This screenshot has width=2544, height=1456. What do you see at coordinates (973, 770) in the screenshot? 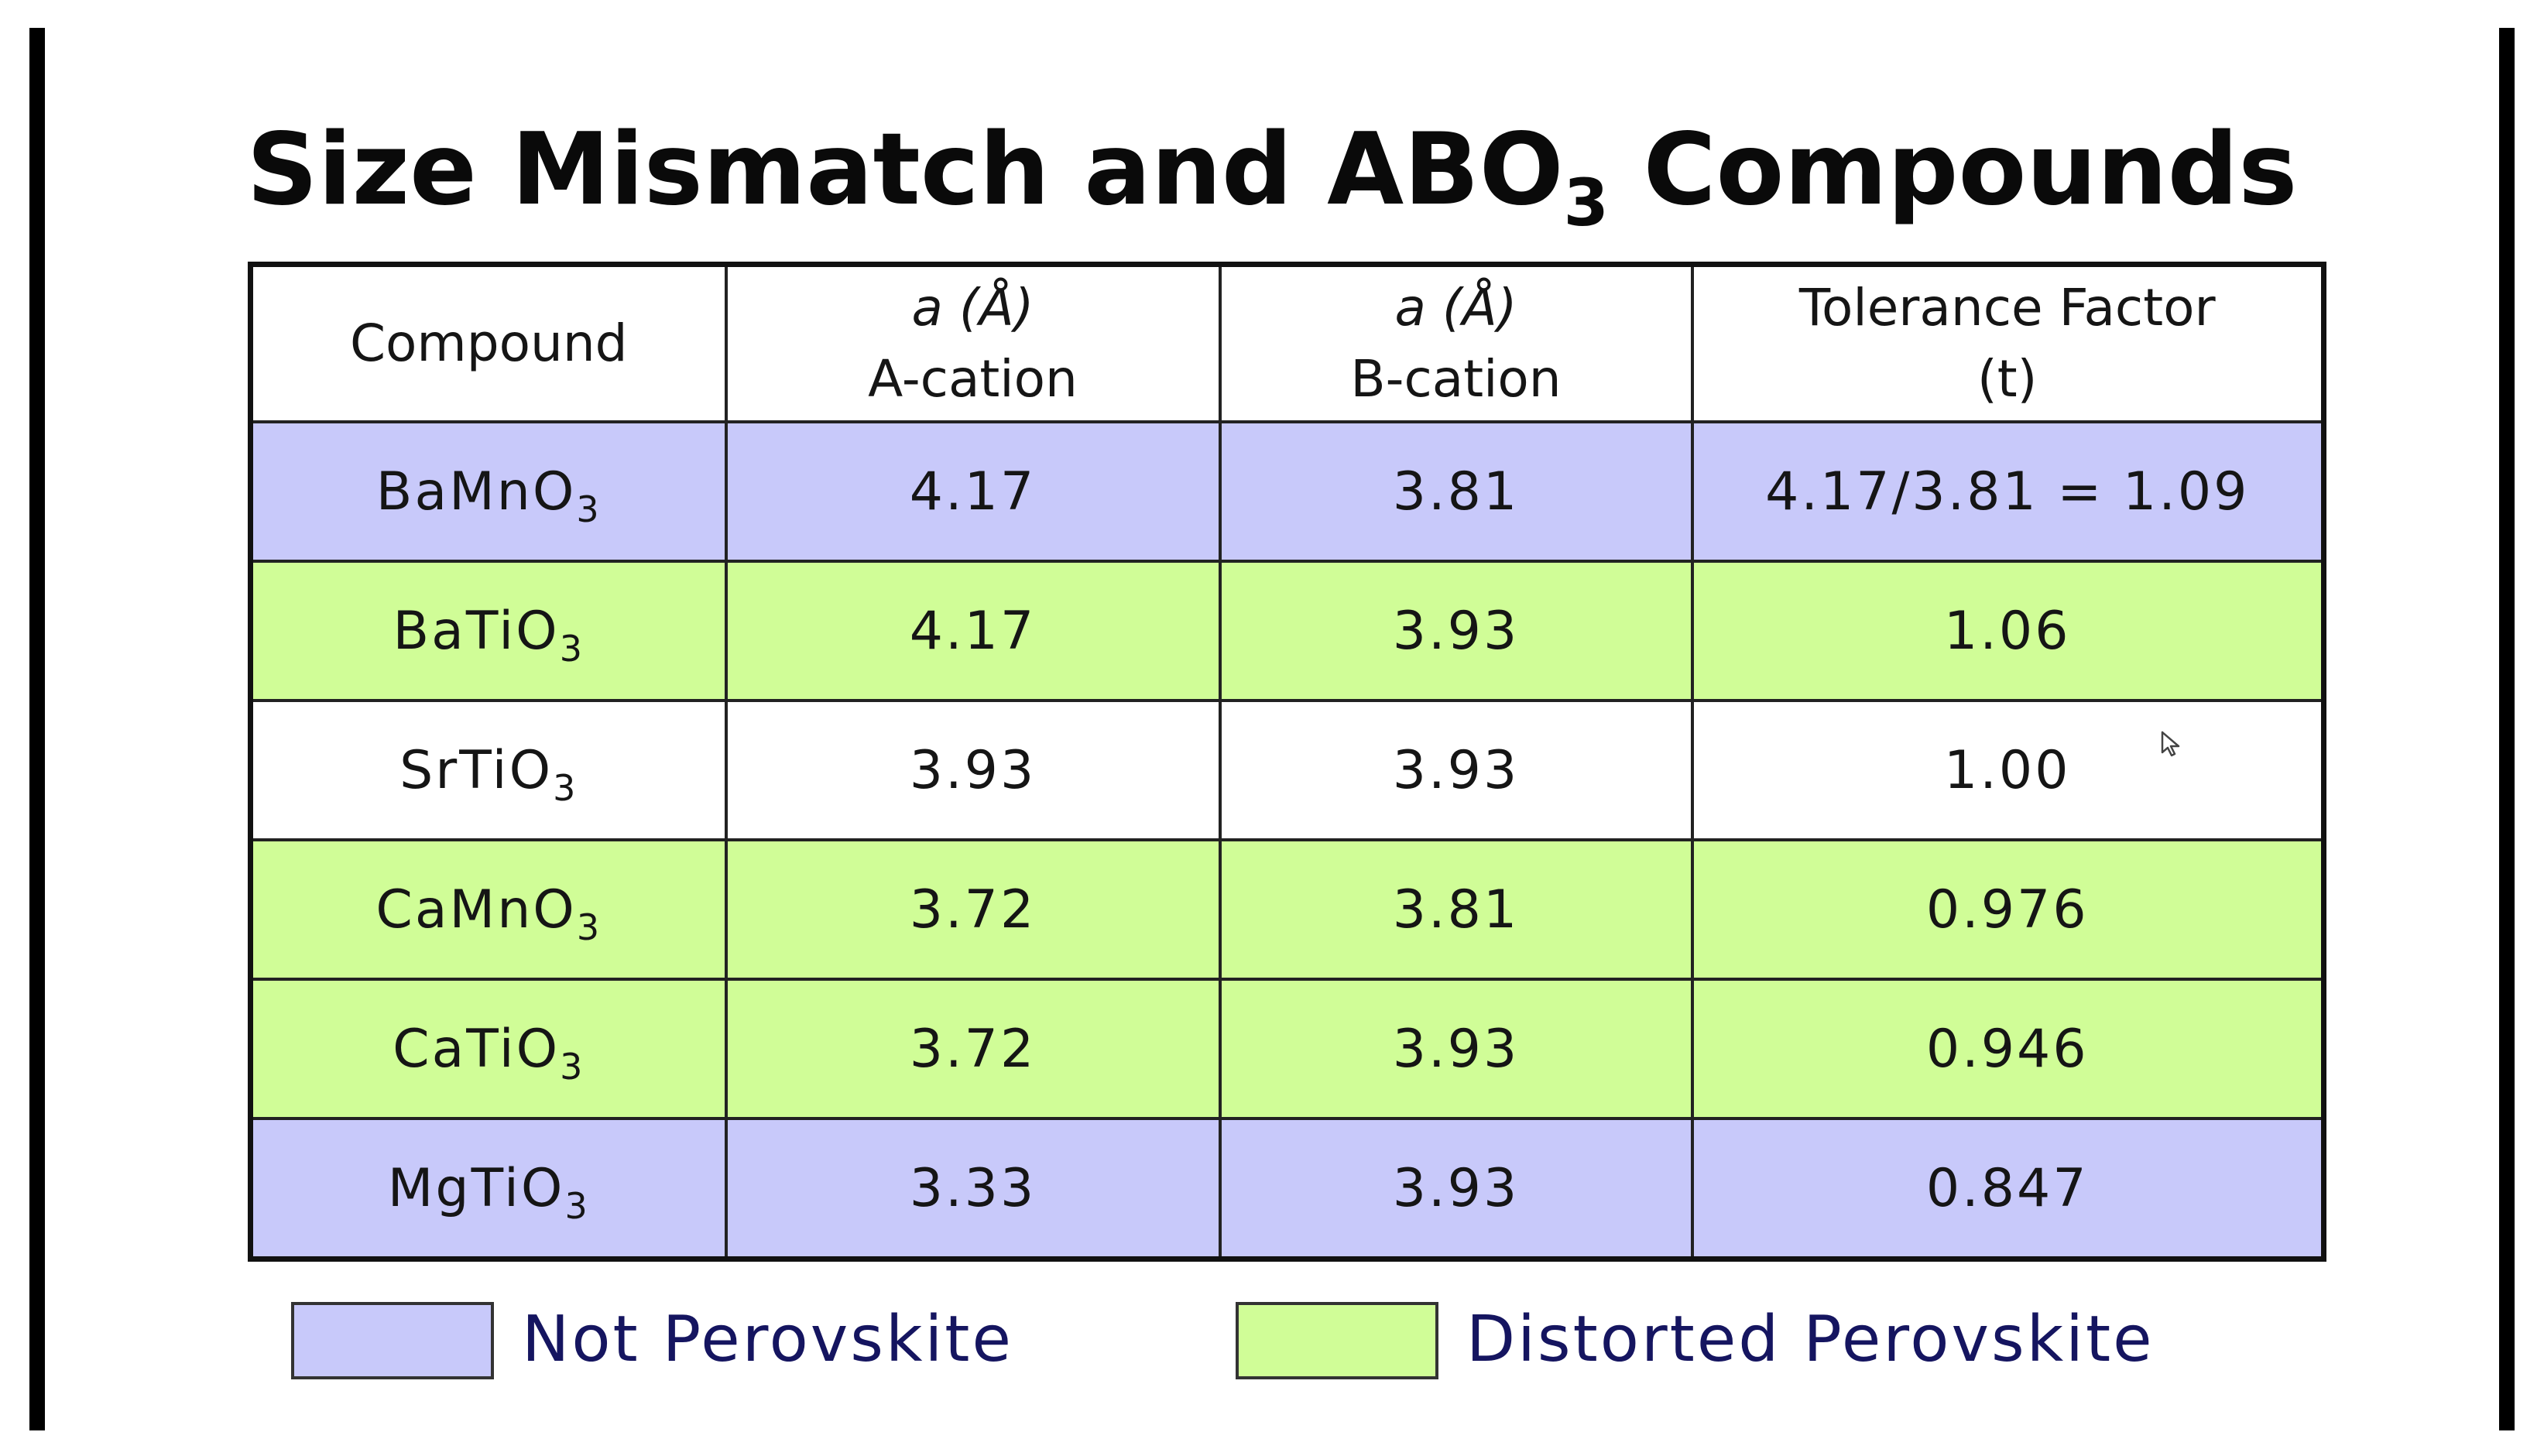
I see `a-cation-cell: 3.93` at bounding box center [973, 770].